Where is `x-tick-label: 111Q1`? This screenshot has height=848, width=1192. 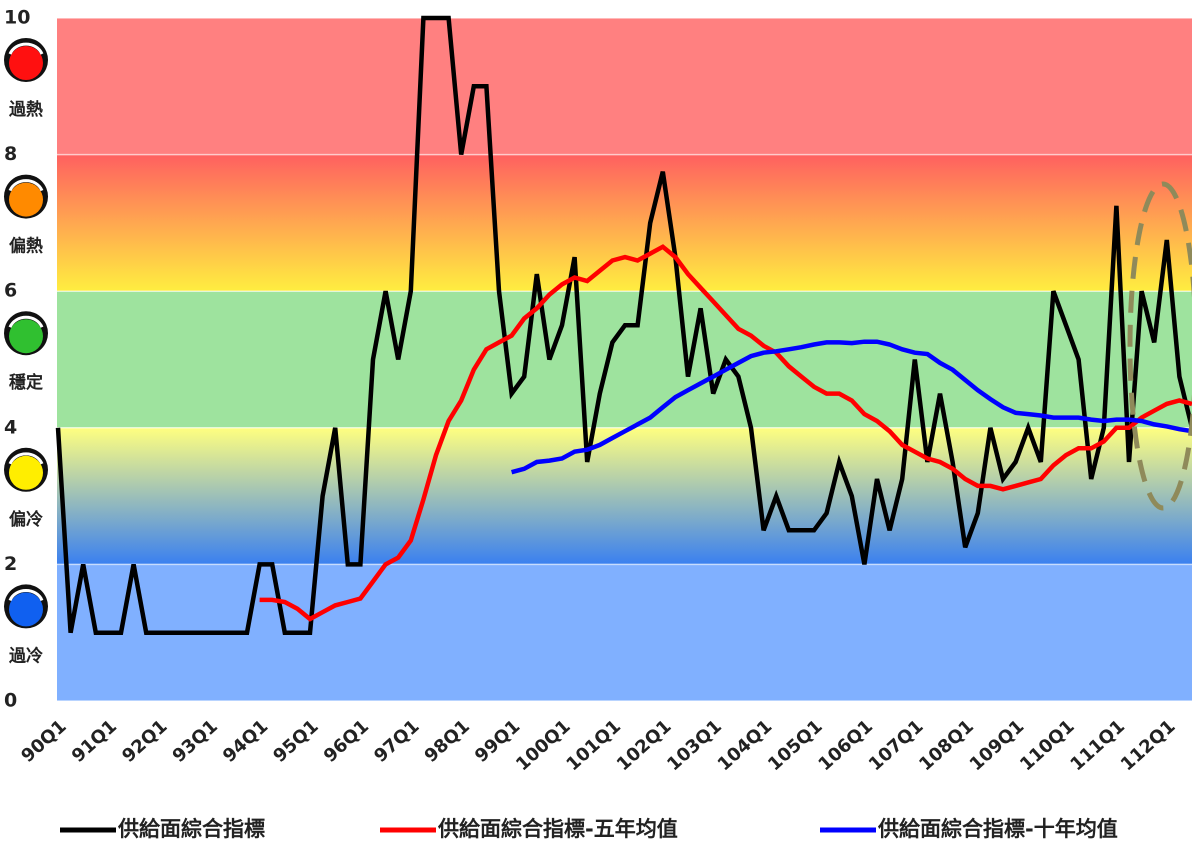
x-tick-label: 111Q1 is located at coordinates (1097, 745).